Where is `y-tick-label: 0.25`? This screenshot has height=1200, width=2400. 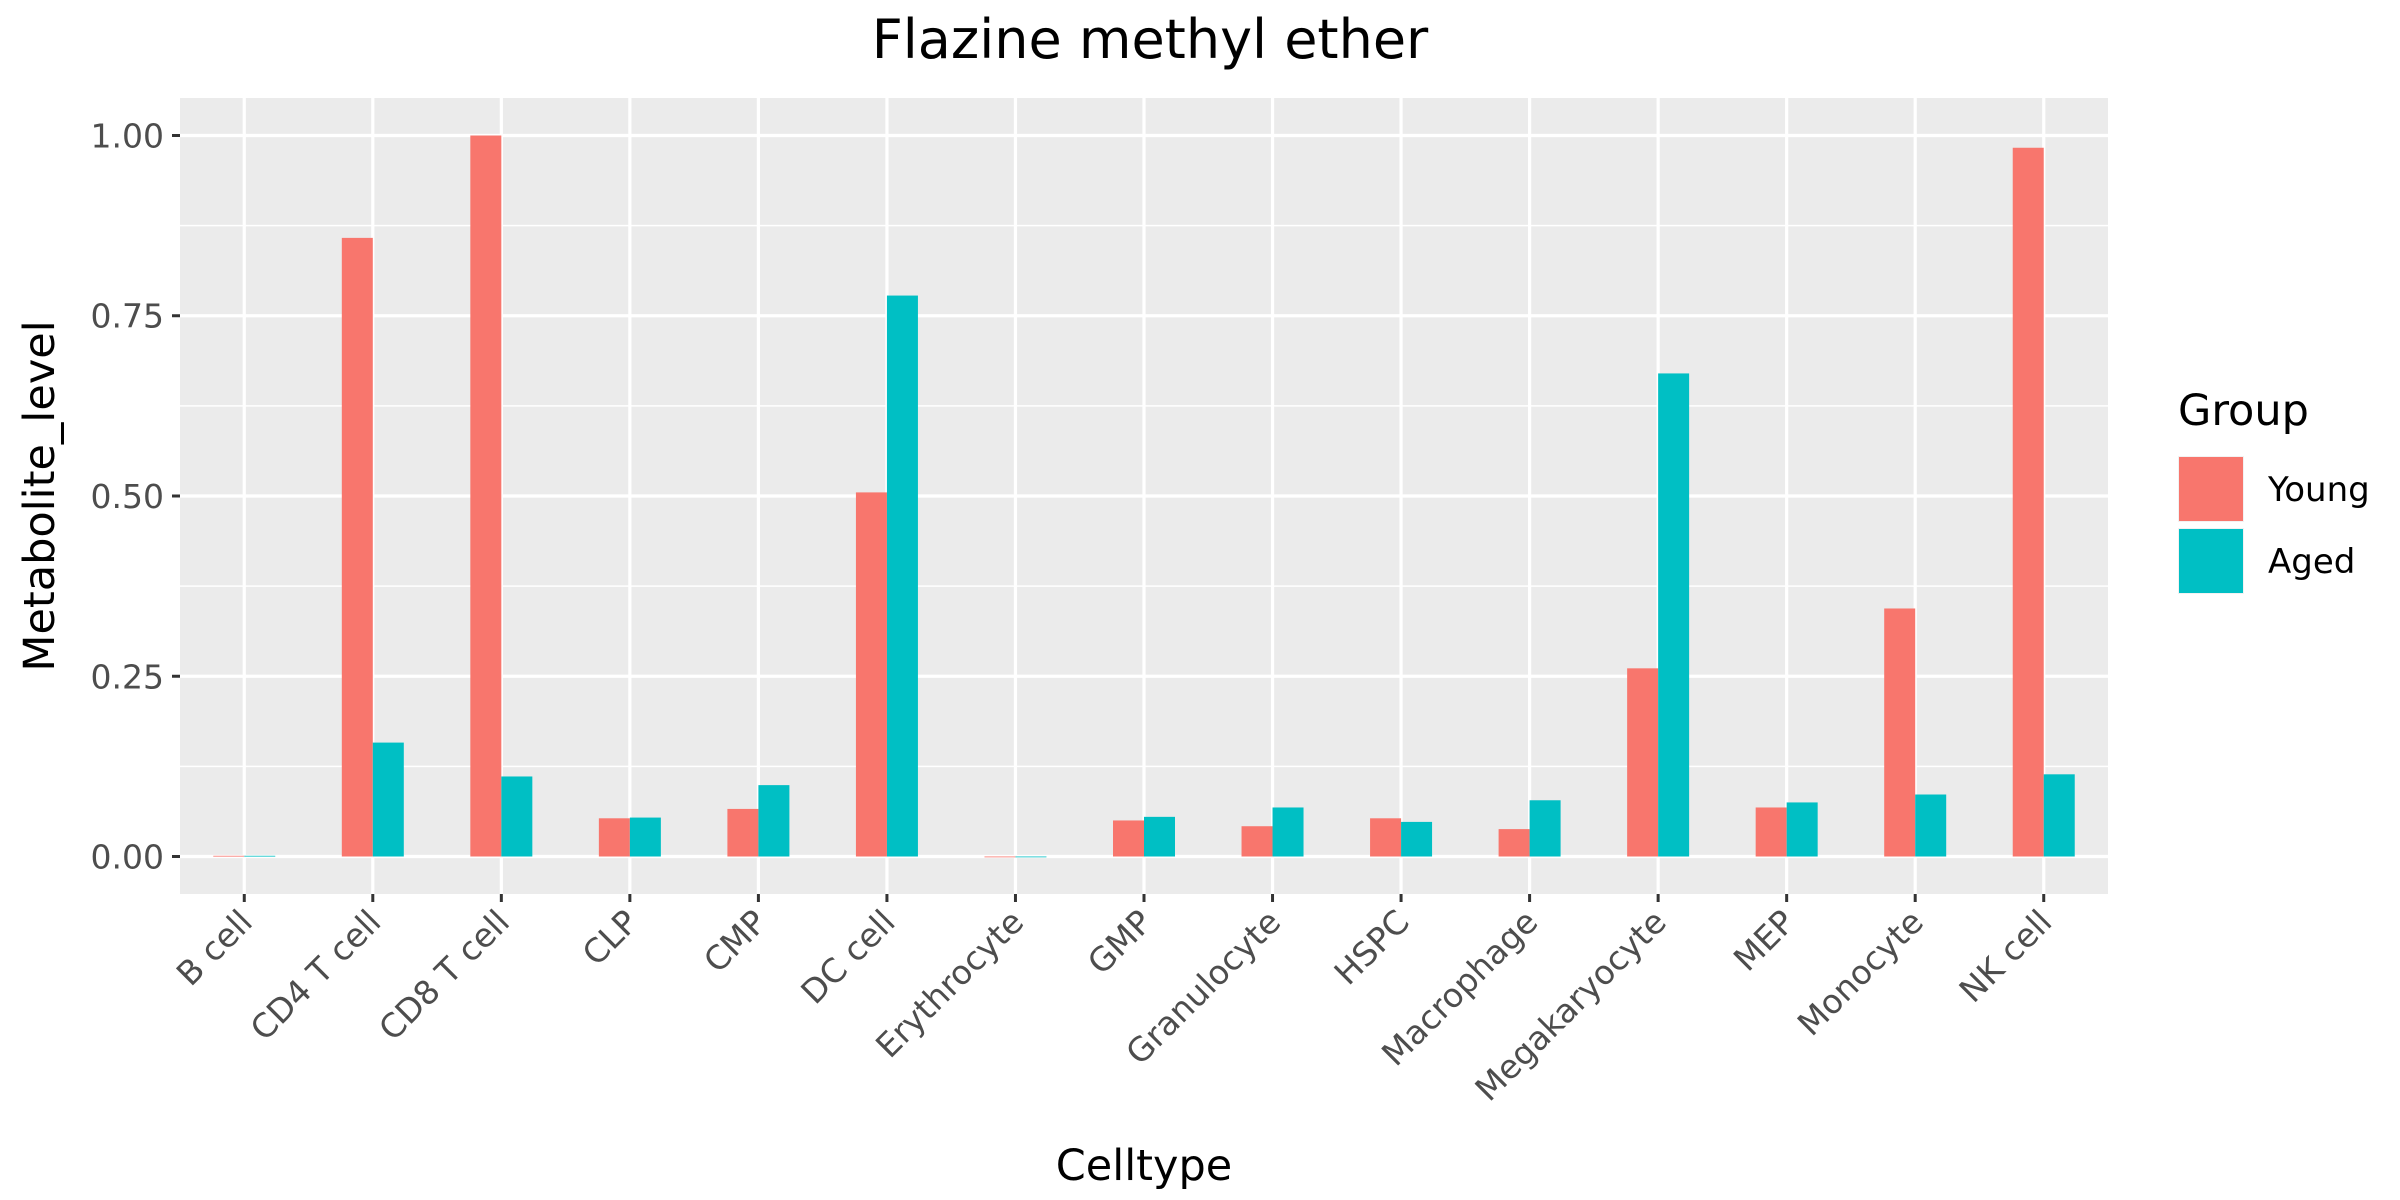
y-tick-label: 0.25 is located at coordinates (127, 676).